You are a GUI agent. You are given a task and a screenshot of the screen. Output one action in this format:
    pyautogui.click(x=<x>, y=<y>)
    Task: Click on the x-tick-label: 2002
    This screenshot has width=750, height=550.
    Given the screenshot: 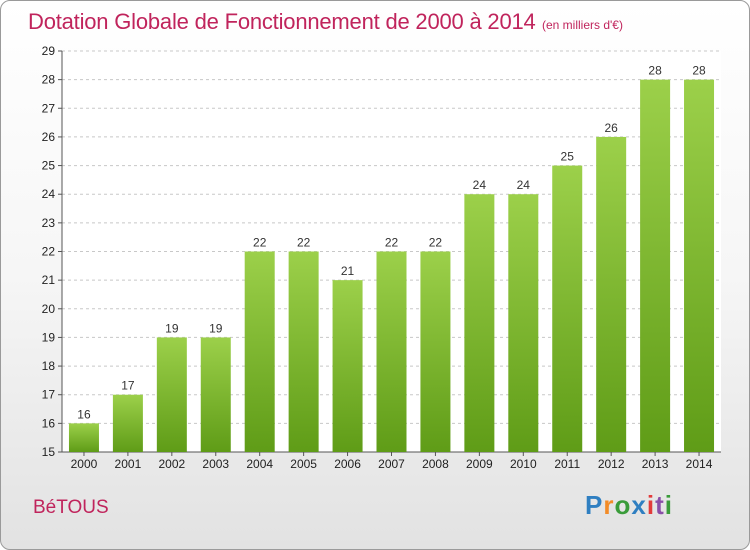 What is the action you would take?
    pyautogui.click(x=171, y=464)
    